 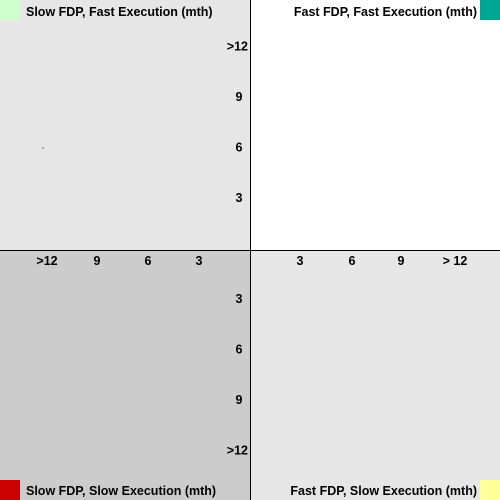 What do you see at coordinates (10, 490) in the screenshot?
I see `legend-swatch-bottom-left` at bounding box center [10, 490].